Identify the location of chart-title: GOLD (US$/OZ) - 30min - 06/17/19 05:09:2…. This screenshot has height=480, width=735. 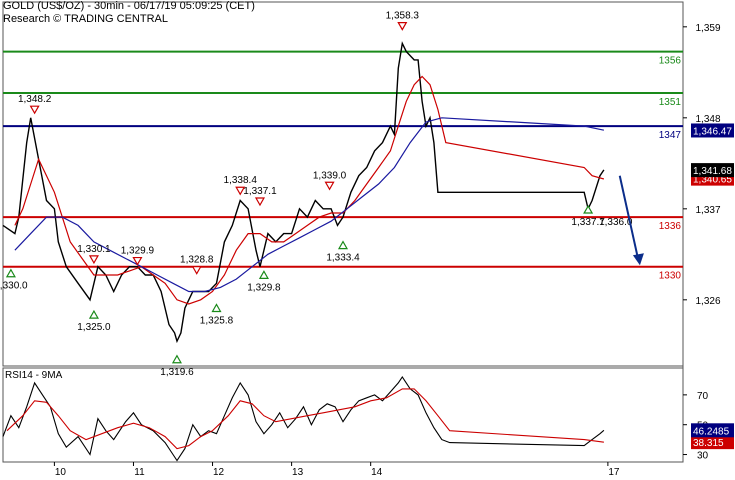
(129, 6).